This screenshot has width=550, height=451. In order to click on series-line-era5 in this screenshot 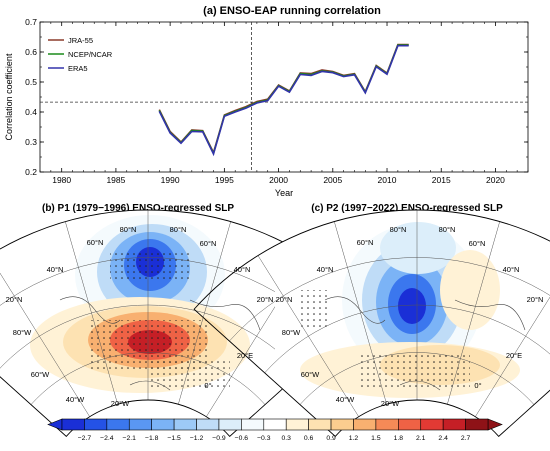, I will do `click(283, 100)`.